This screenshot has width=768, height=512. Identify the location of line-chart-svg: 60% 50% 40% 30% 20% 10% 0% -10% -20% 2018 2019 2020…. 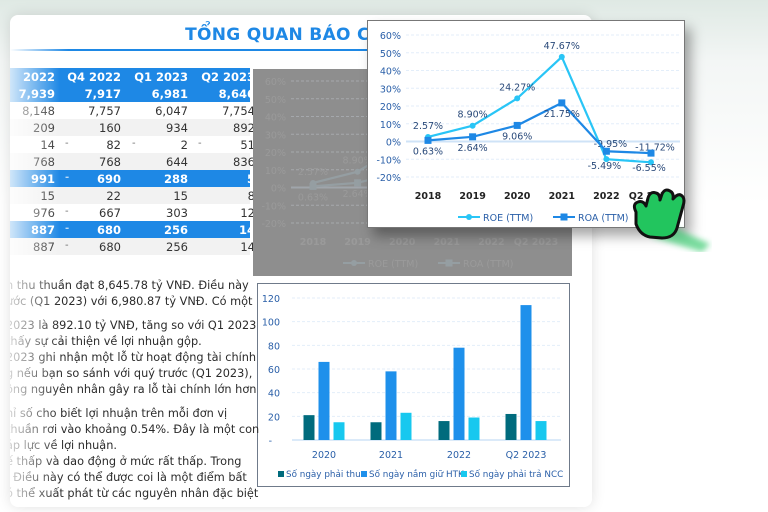
(528, 127).